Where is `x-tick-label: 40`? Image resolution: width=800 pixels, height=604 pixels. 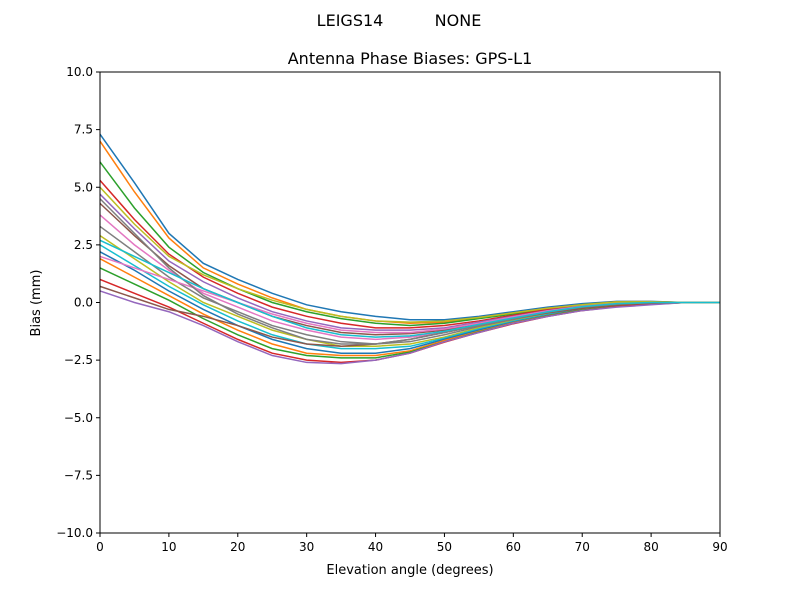
x-tick-label: 40 is located at coordinates (375, 547).